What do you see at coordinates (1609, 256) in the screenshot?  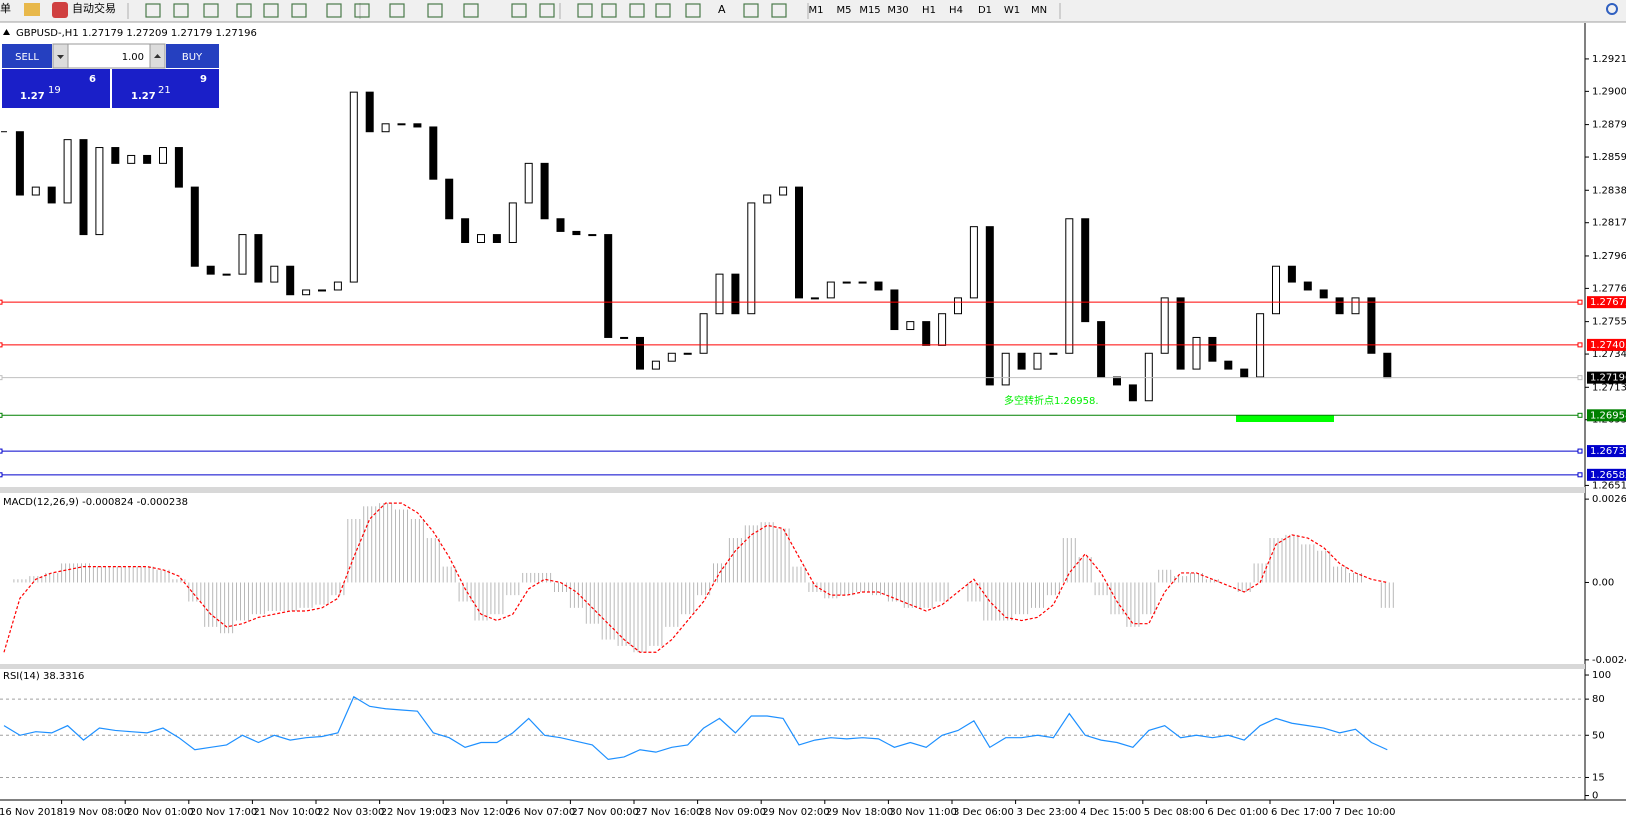 I see `y-tick-label: 1.27965` at bounding box center [1609, 256].